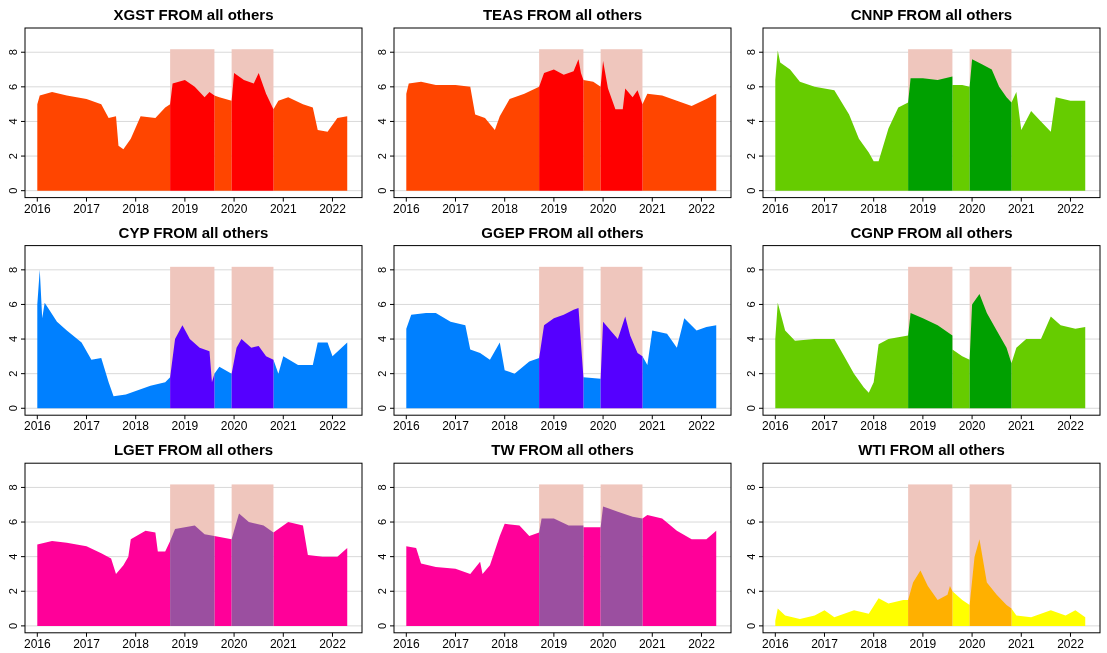 The image size is (1107, 653). What do you see at coordinates (193, 232) in the screenshot?
I see `chart-title: CYP FROM all others` at bounding box center [193, 232].